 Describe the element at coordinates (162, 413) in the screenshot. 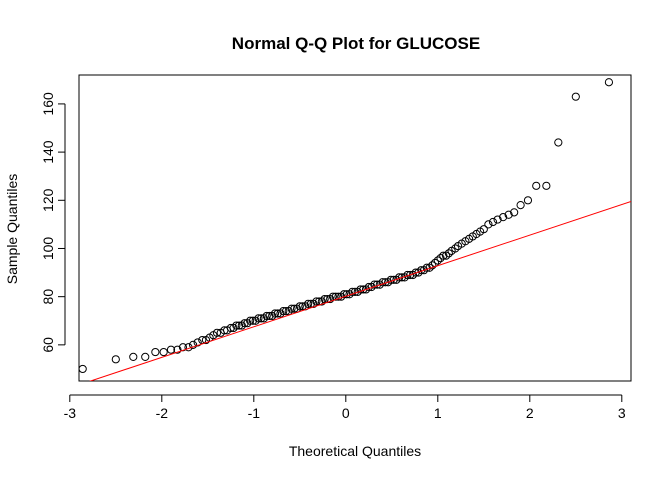

I see `x-tick-label: -2` at that location.